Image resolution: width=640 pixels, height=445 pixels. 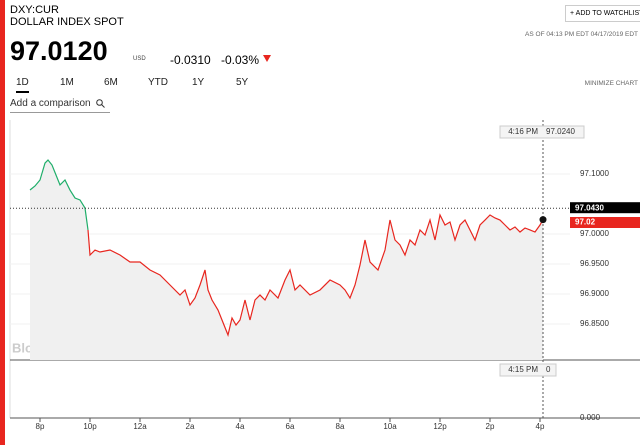 What do you see at coordinates (490, 426) in the screenshot?
I see `x-tick-label: 2p` at bounding box center [490, 426].